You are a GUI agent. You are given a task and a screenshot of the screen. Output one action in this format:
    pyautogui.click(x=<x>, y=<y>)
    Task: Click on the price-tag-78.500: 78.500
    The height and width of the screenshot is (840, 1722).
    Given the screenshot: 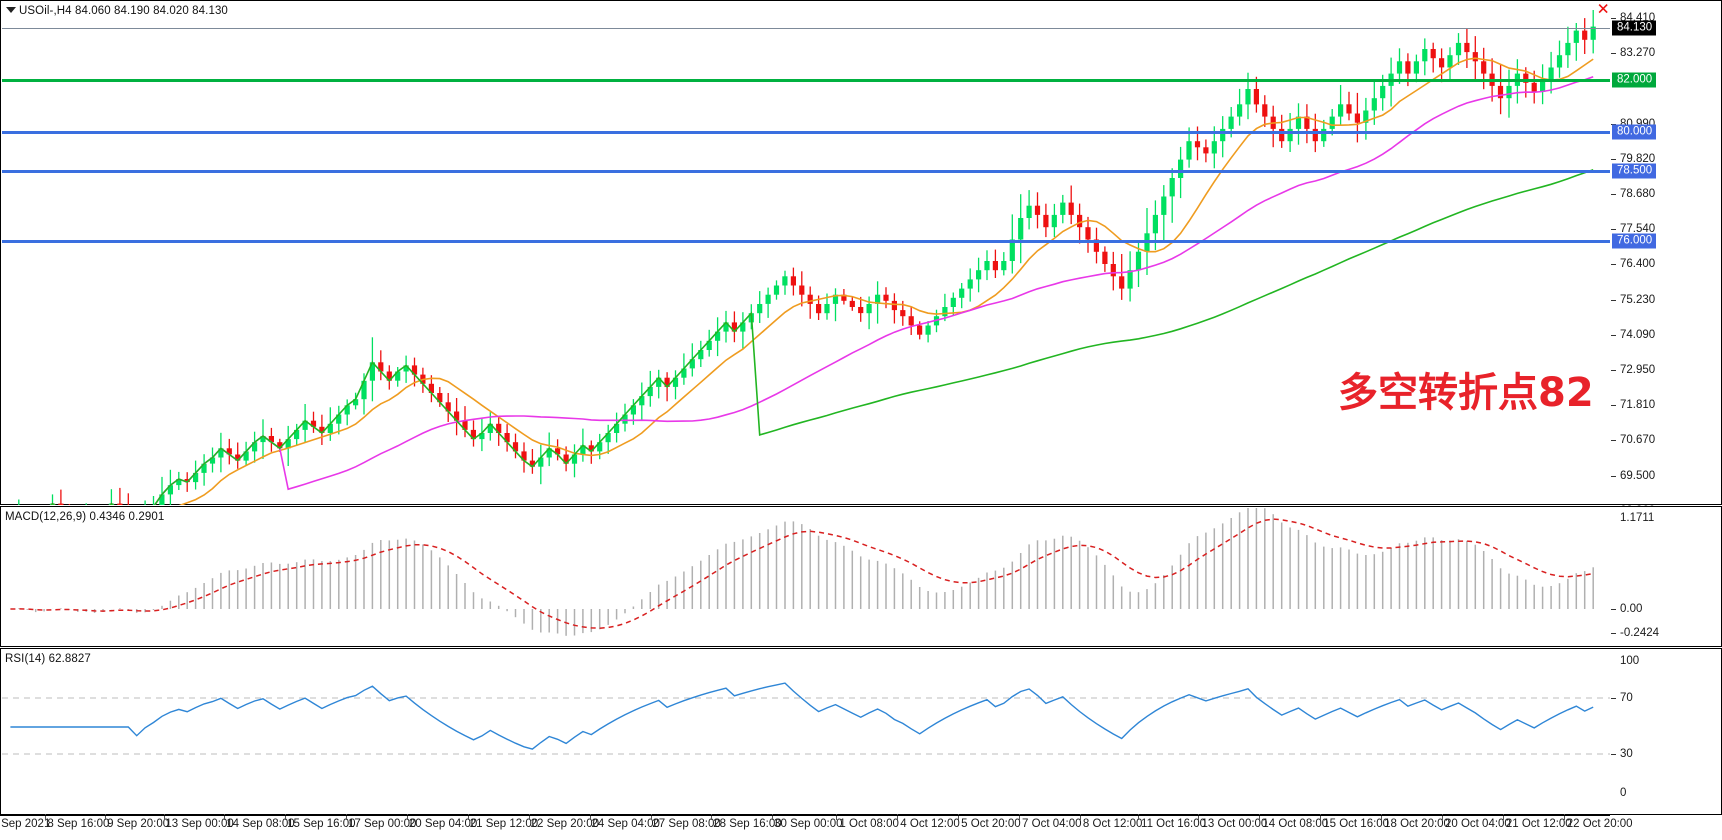 What is the action you would take?
    pyautogui.click(x=1634, y=171)
    